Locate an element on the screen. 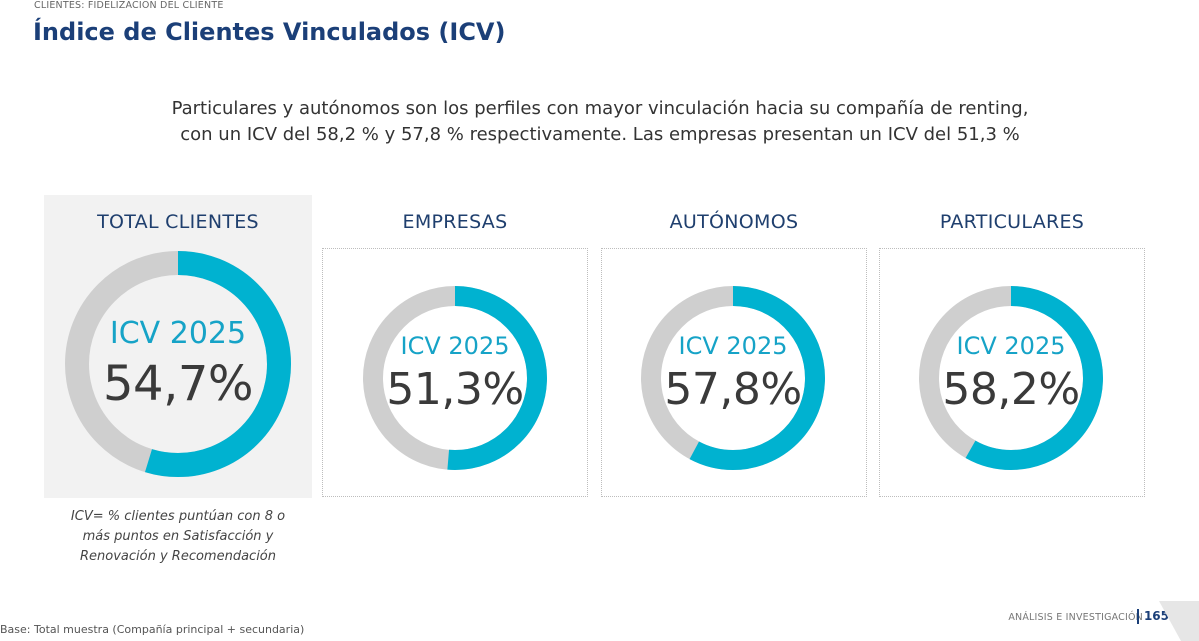 This screenshot has width=1199, height=641. donut-metric-label-total: ICV 2025 is located at coordinates (178, 333).